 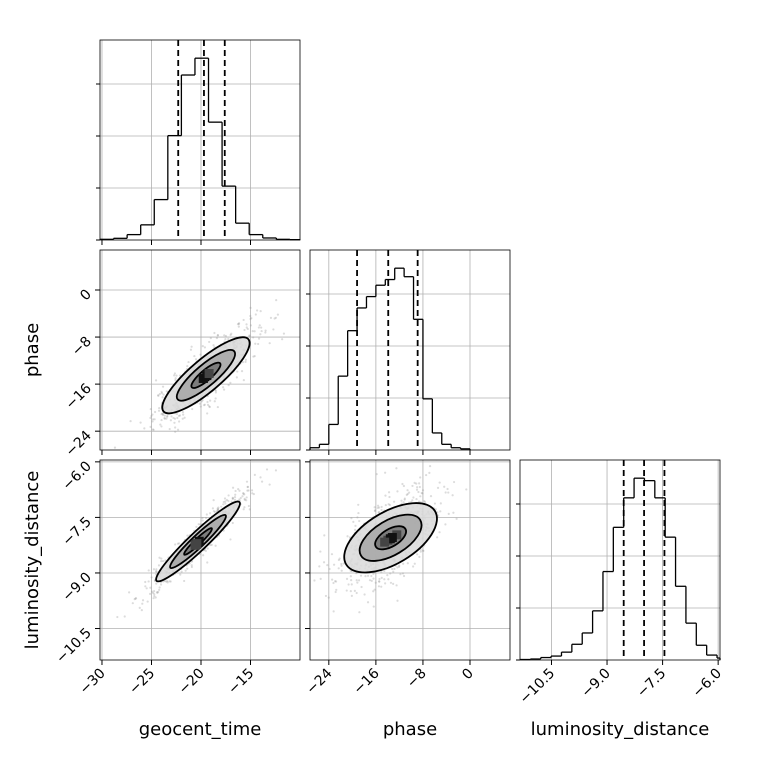 What do you see at coordinates (707, 683) in the screenshot?
I see `x-tick-label: −6.0` at bounding box center [707, 683].